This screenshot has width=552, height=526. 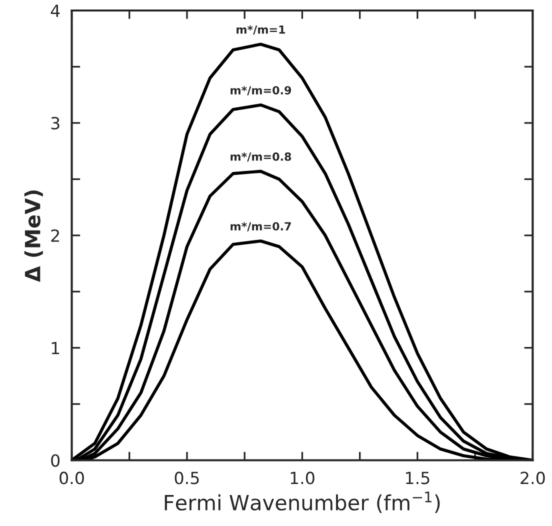 I want to click on x-axis-title: Fermi Wavenumber (fm$^{−1}$), so click(x=302, y=502).